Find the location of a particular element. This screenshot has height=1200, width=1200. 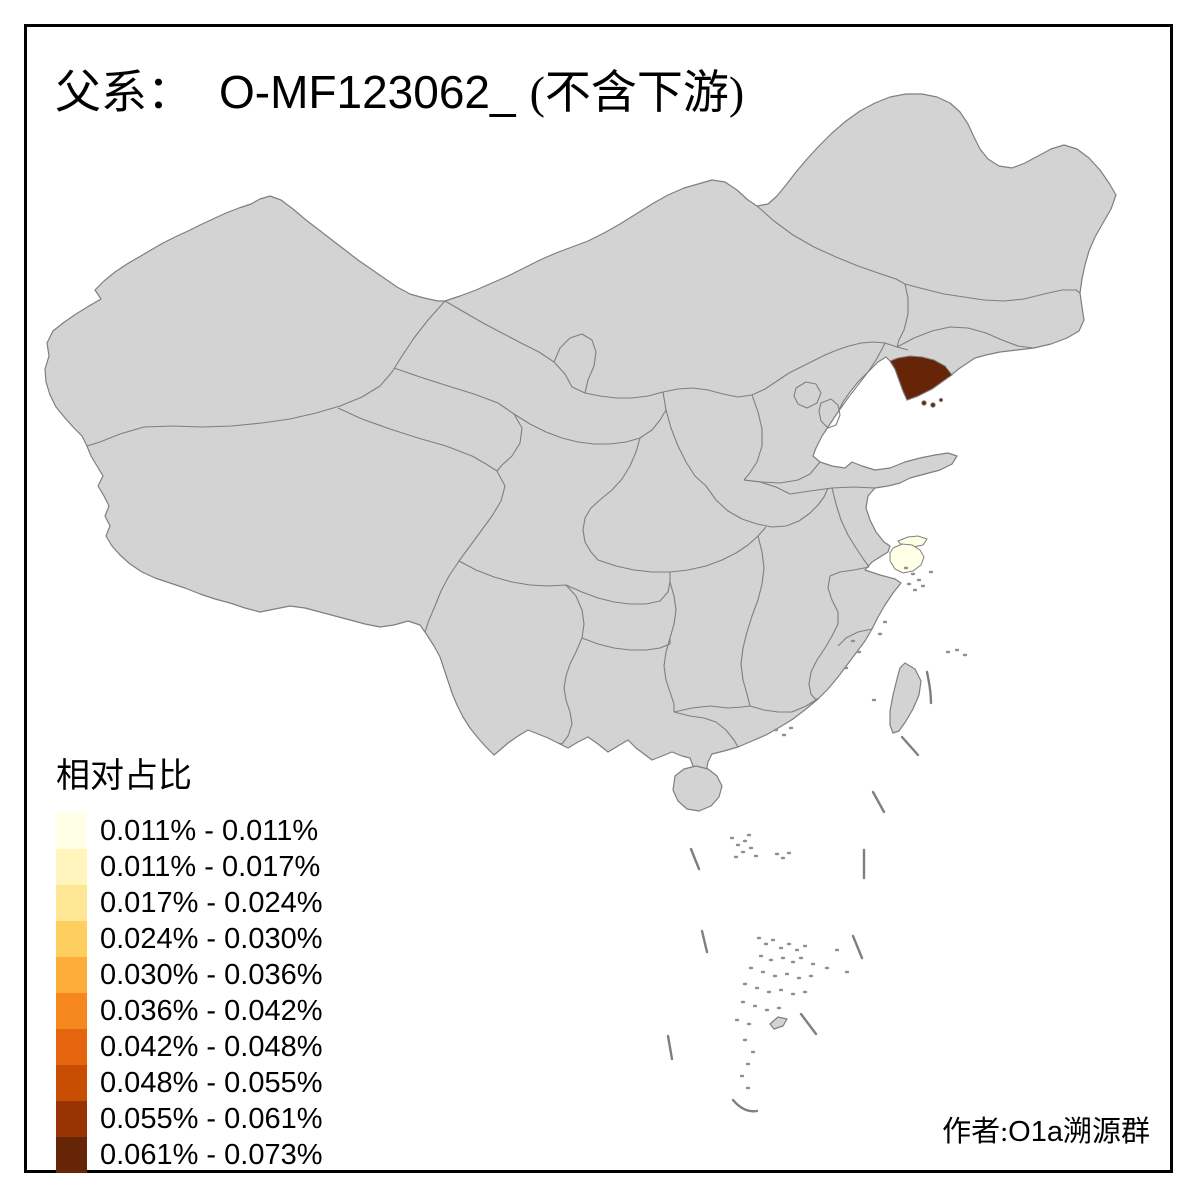

legend-label: 0.048% - 0.055% is located at coordinates (211, 1082).